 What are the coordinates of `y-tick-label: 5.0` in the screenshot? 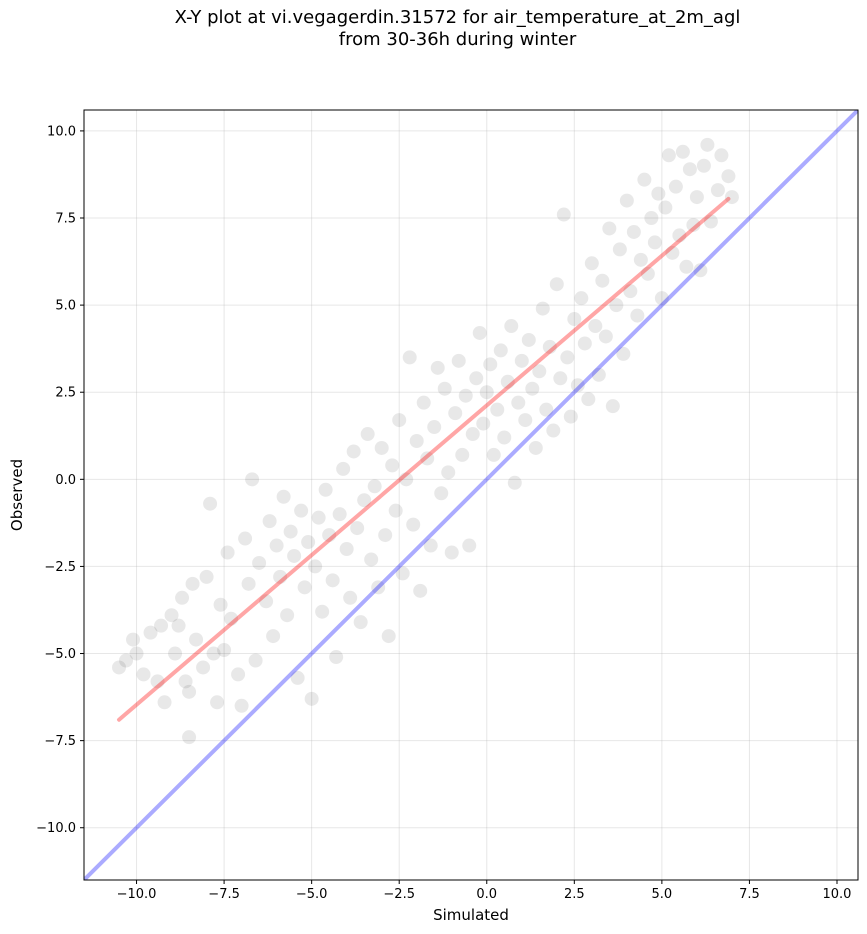 It's located at (65, 306).